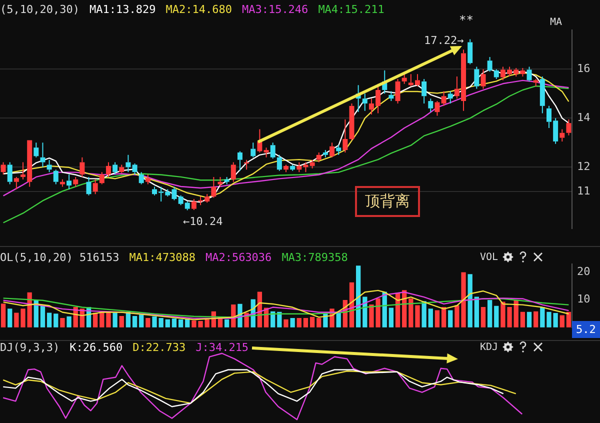  What do you see at coordinates (586, 329) in the screenshot?
I see `text: 5.2` at bounding box center [586, 329].